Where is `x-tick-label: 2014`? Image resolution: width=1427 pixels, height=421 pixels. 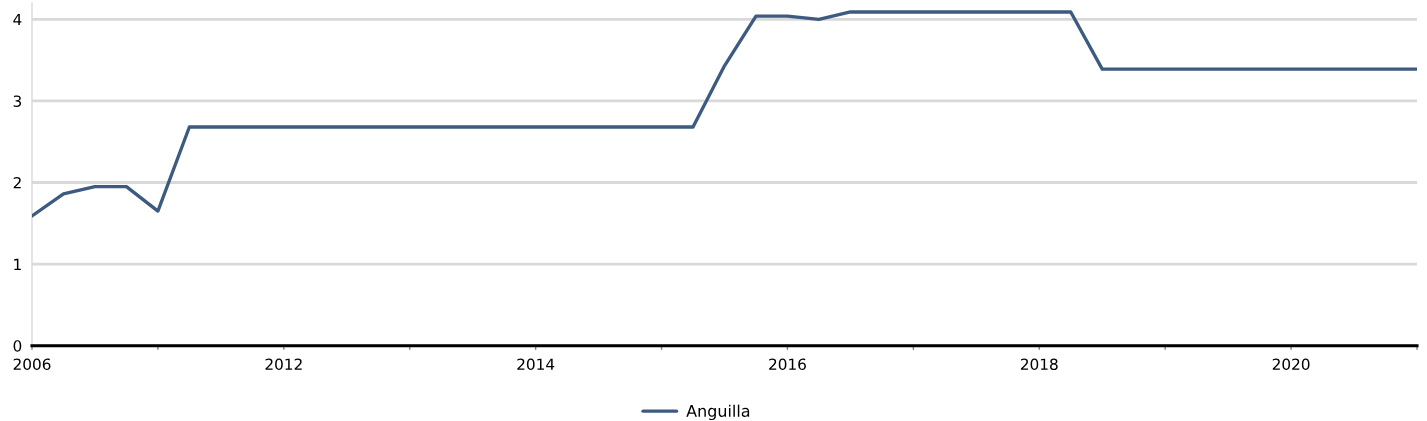
x-tick-label: 2014 is located at coordinates (536, 364).